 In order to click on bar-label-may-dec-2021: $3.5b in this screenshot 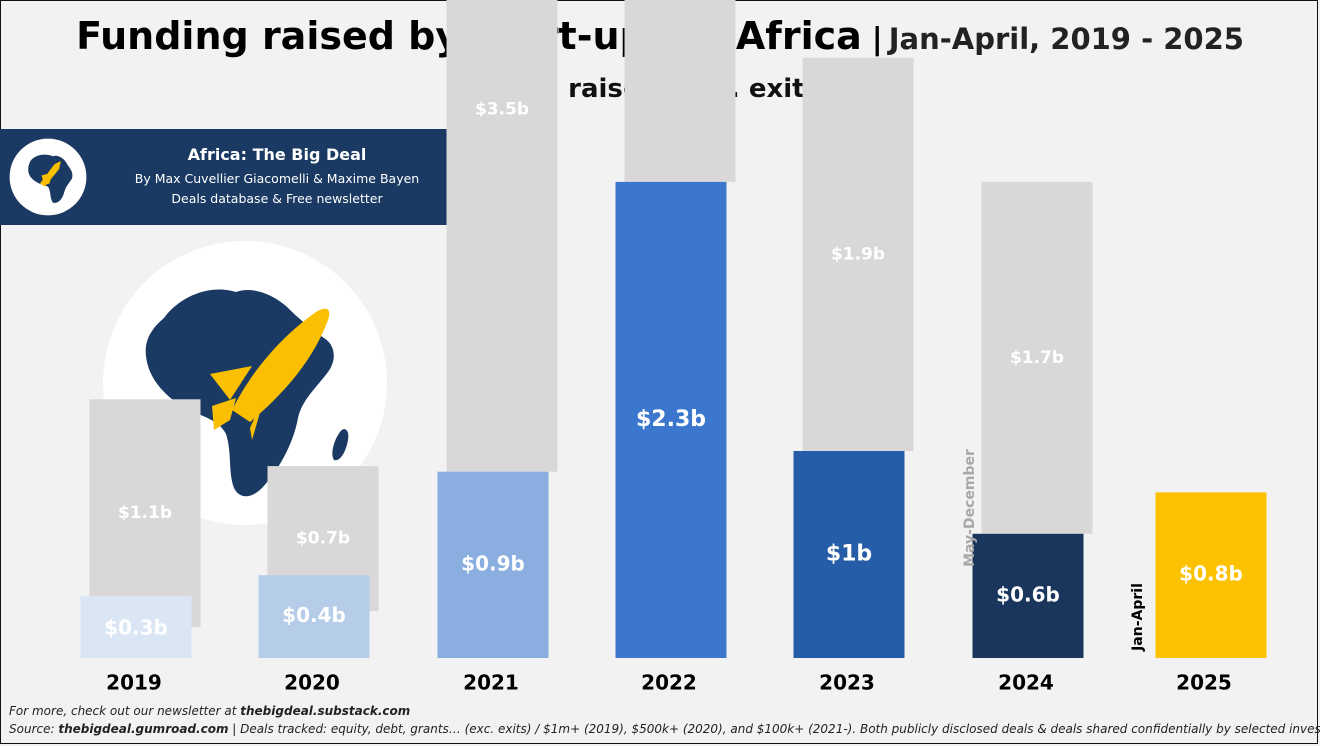, I will do `click(502, 109)`.